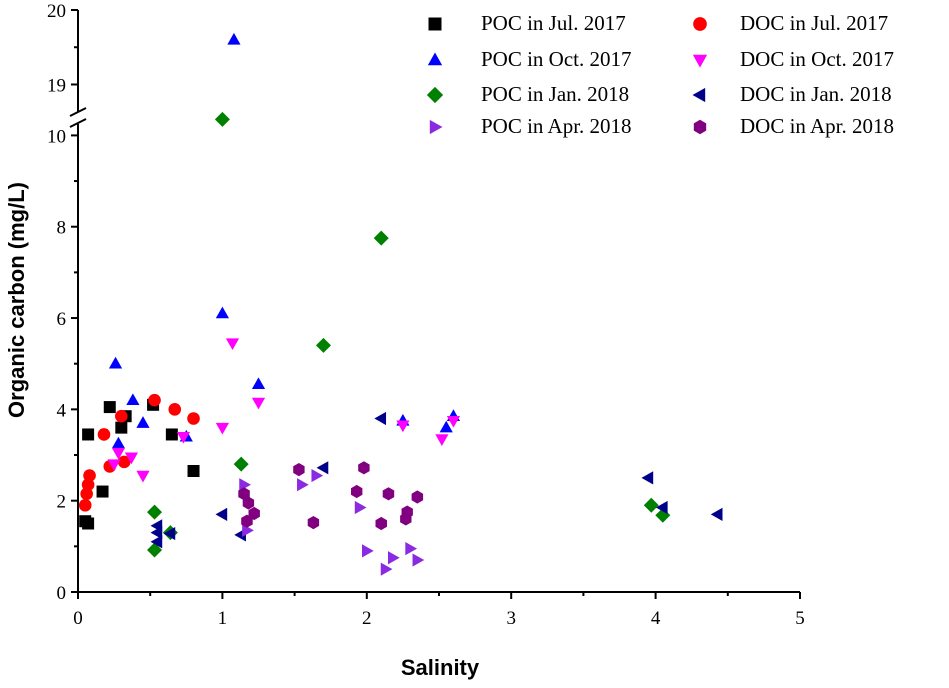  I want to click on legend-item: DOC in Jul. 2017, so click(790, 23).